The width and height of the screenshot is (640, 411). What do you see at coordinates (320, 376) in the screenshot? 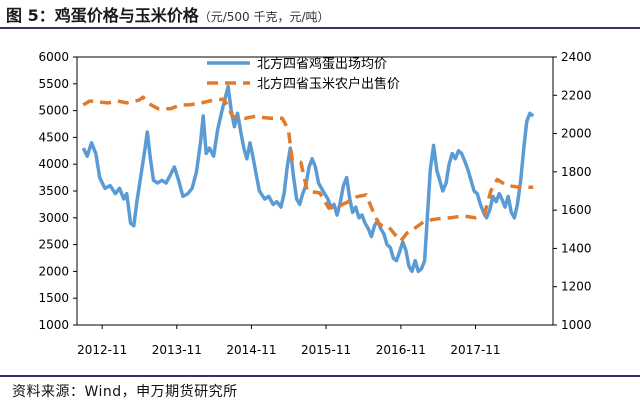
I see `bottom-divider` at bounding box center [320, 376].